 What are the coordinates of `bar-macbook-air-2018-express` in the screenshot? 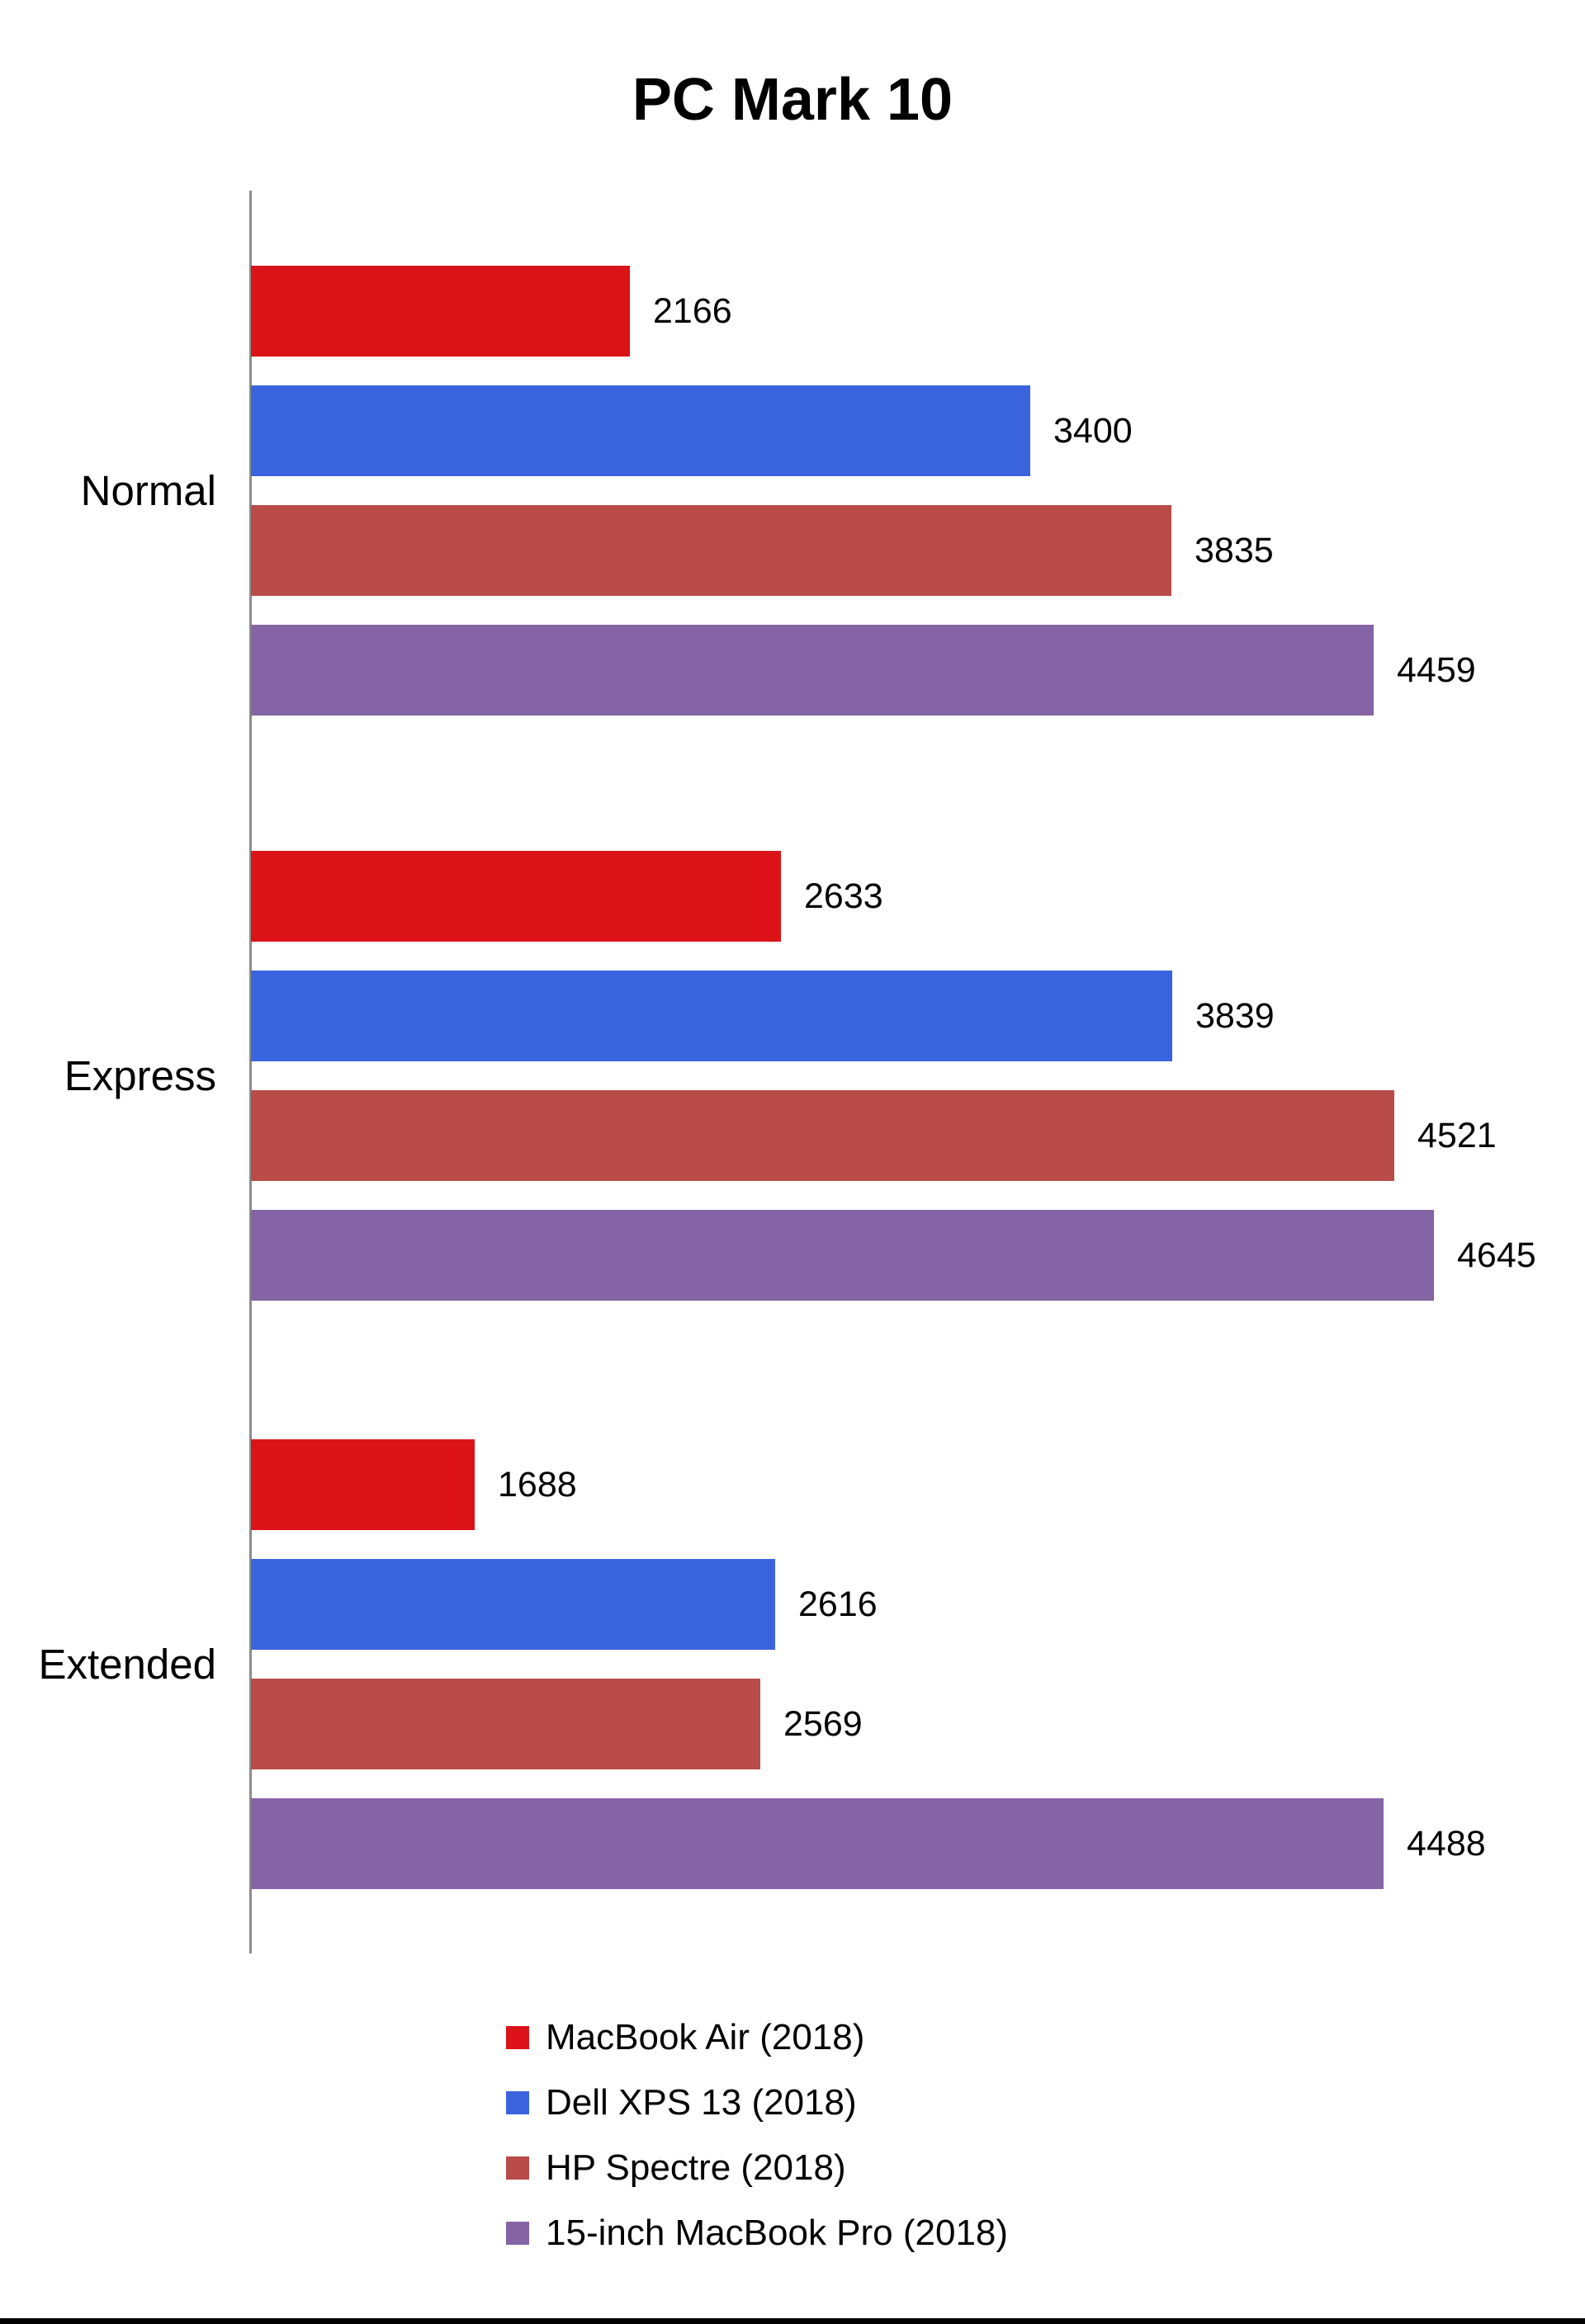 It's located at (516, 897).